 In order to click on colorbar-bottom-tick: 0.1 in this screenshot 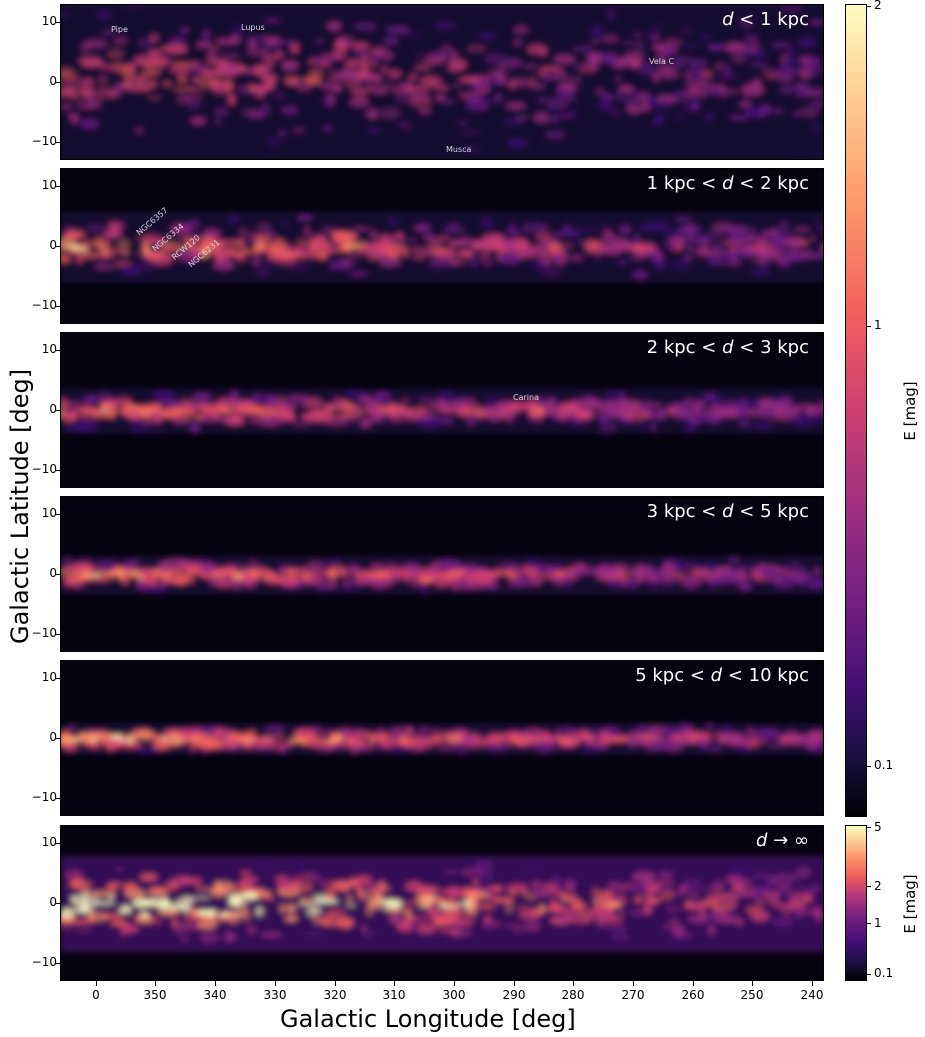, I will do `click(884, 973)`.